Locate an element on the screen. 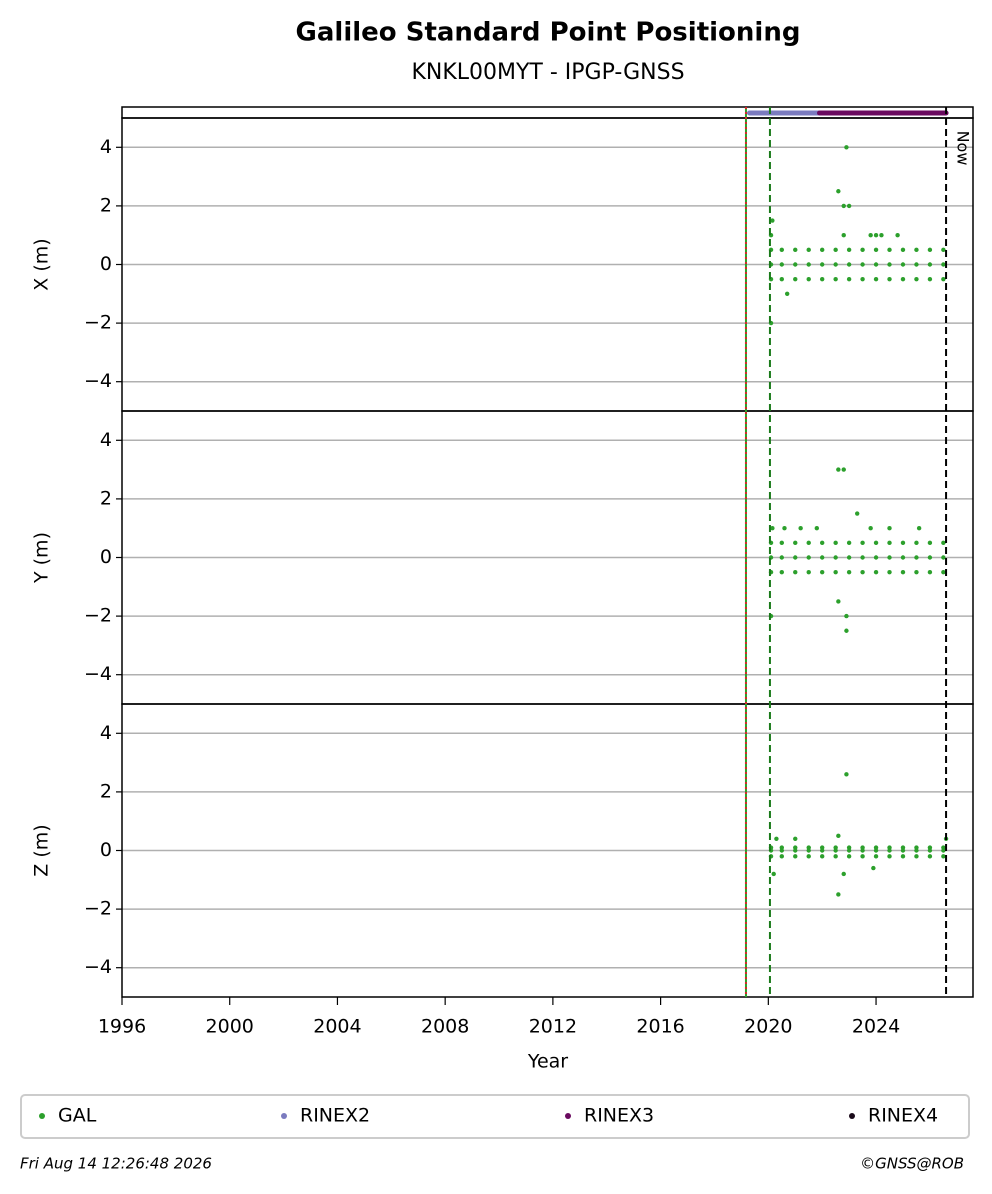 This screenshot has height=1194, width=992. legend-label: GAL is located at coordinates (77, 1116).